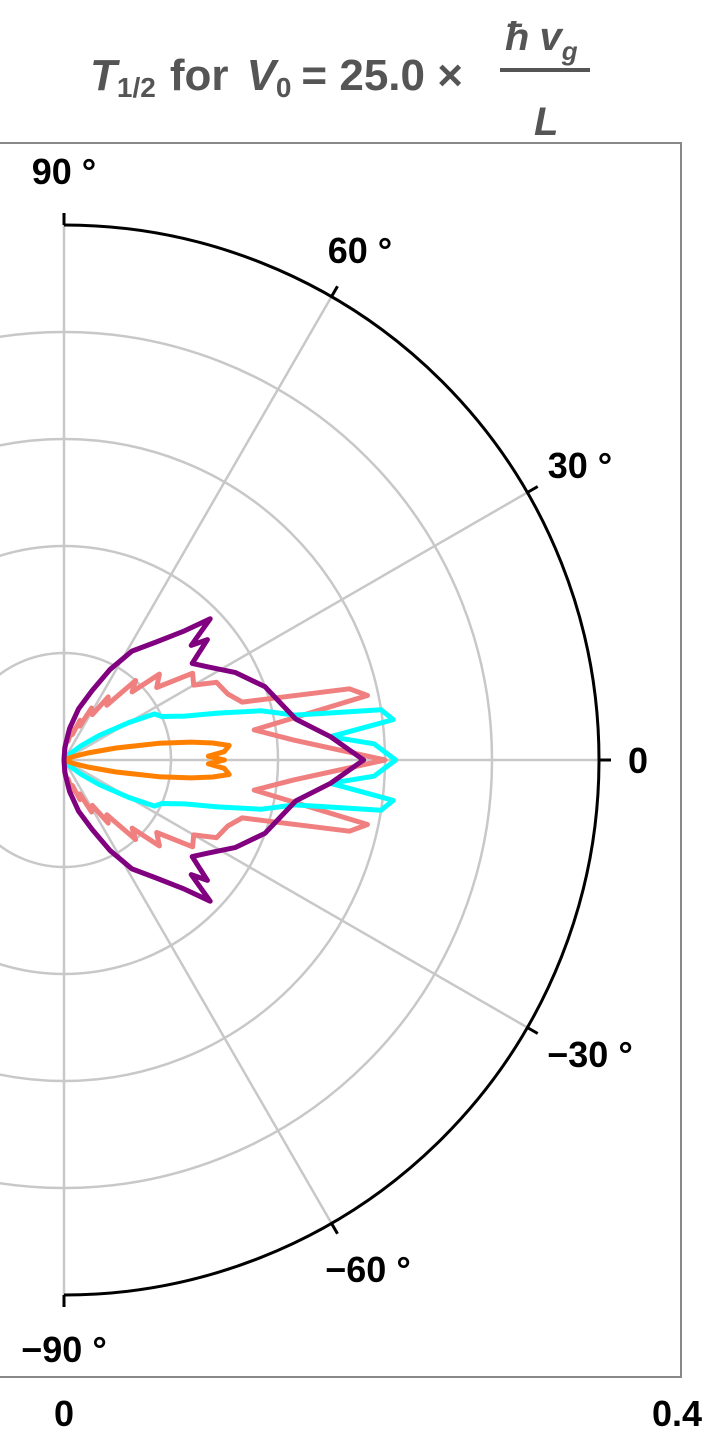 This screenshot has height=1440, width=709. I want to click on angle-tick-label-6: −90 °, so click(63, 1349).